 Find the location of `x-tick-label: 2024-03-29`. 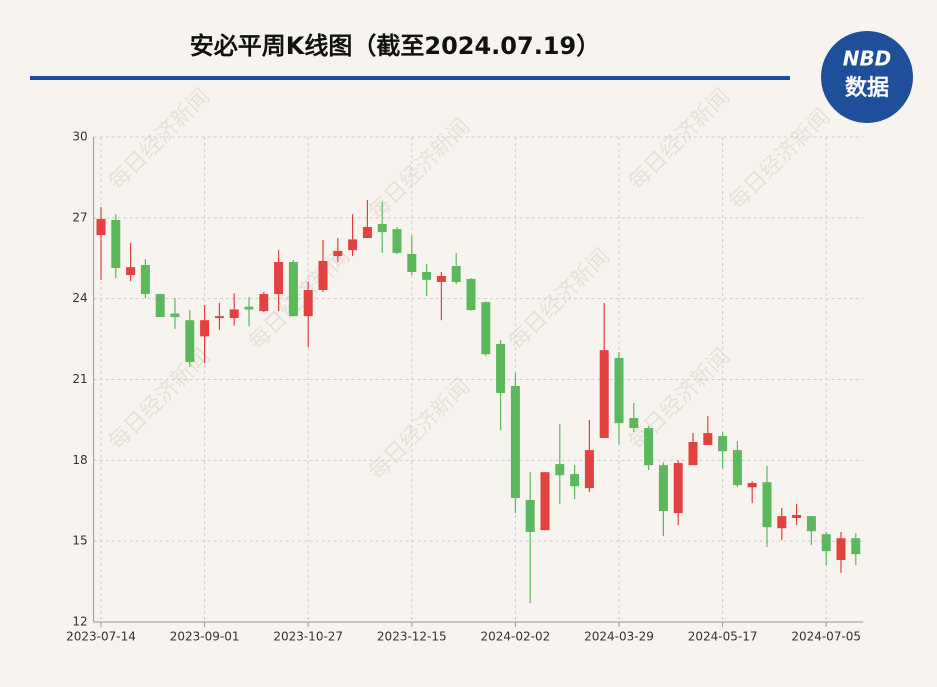

x-tick-label: 2024-03-29 is located at coordinates (619, 637).